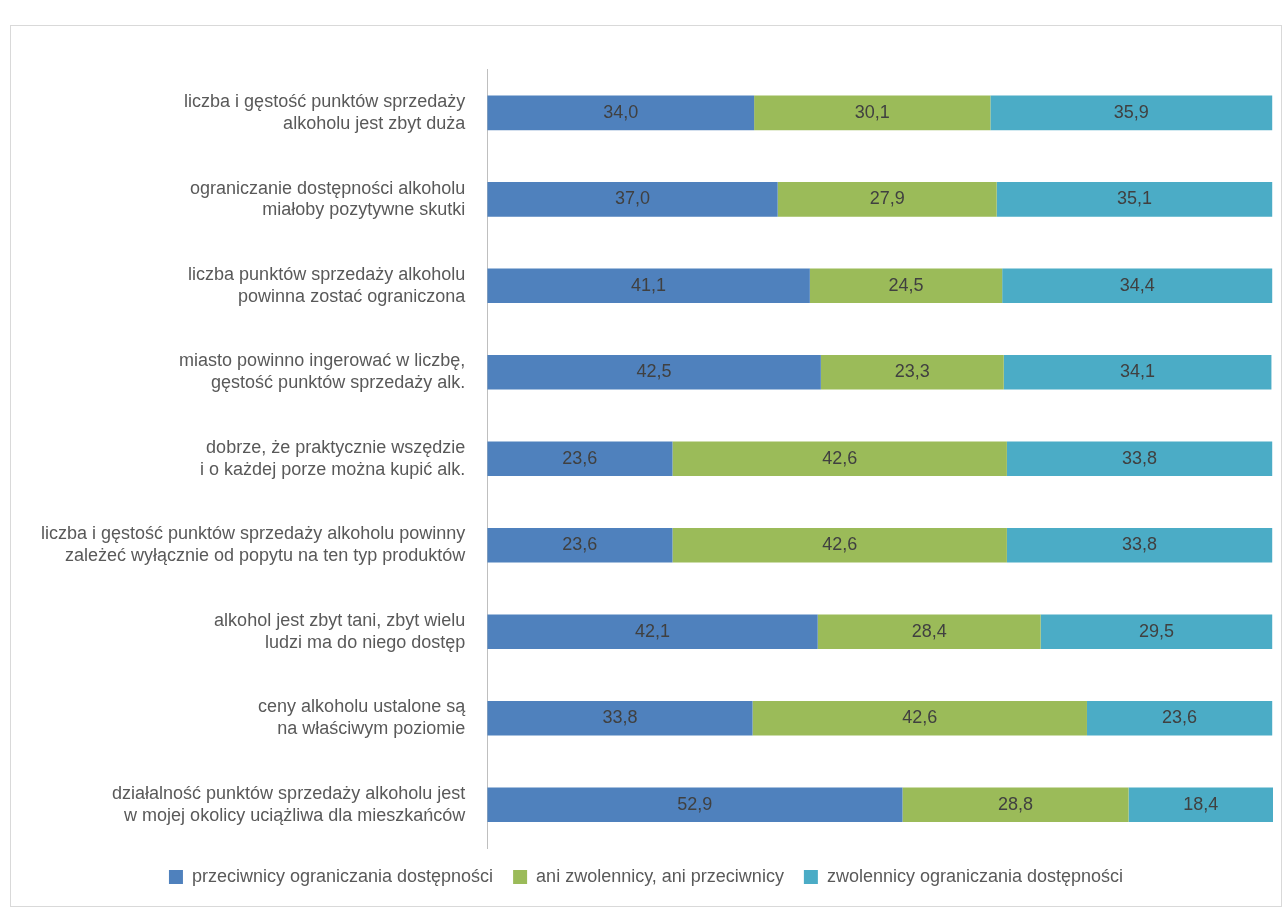 This screenshot has height=912, width=1285. Describe the element at coordinates (254, 544) in the screenshot. I see `y-tick-label: liczba i gęstość punktów sprzedaży alkoholu powinny zależeć wyłącznie od popytu na ten typ produktów` at that location.